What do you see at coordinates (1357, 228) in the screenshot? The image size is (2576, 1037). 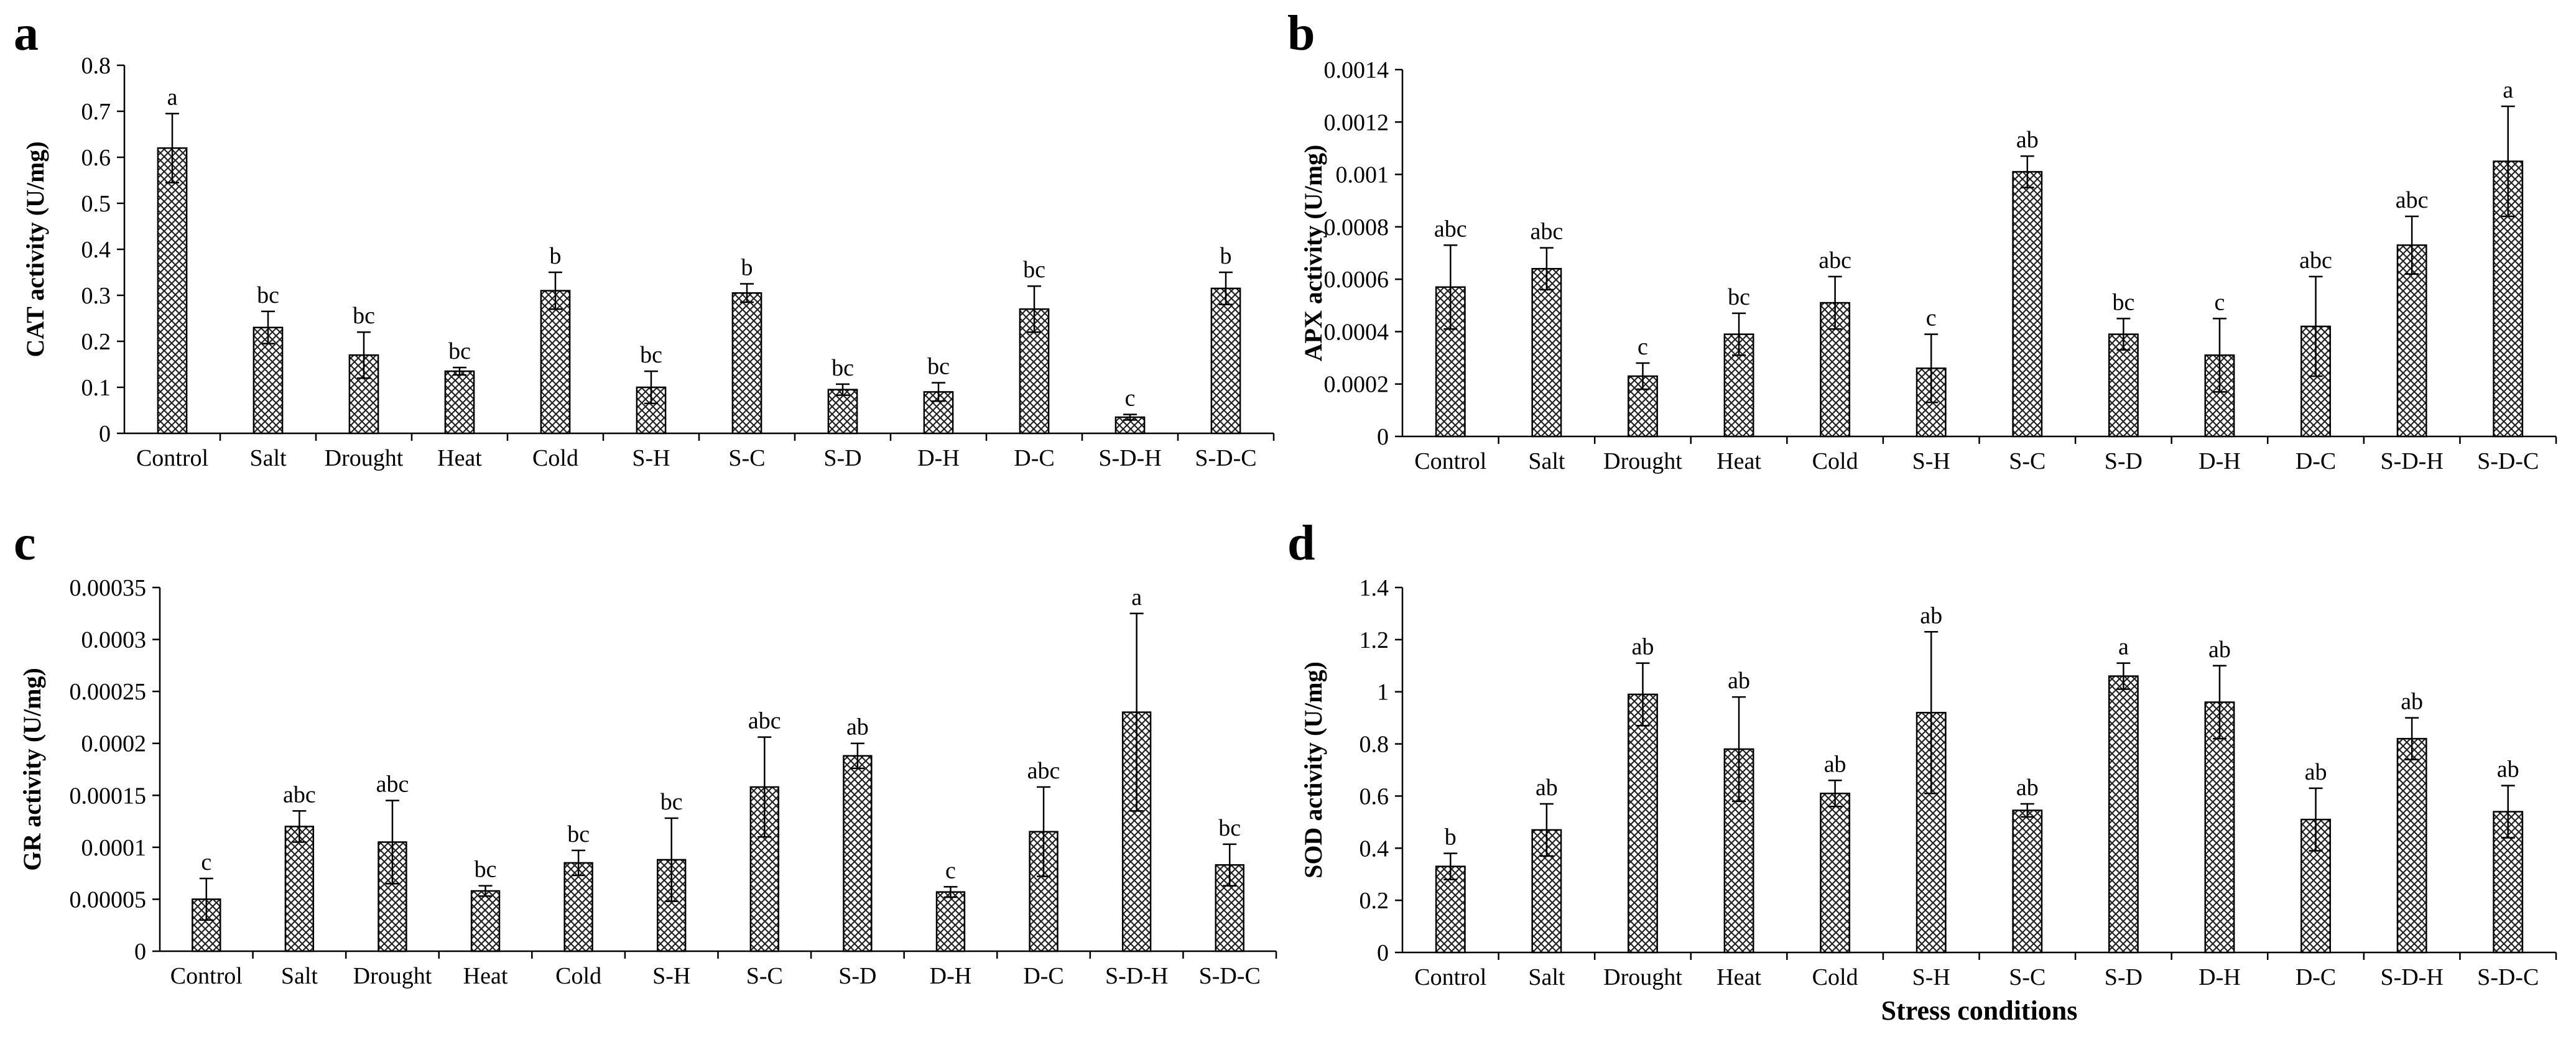 I see `y-tick-label: 0.0008` at bounding box center [1357, 228].